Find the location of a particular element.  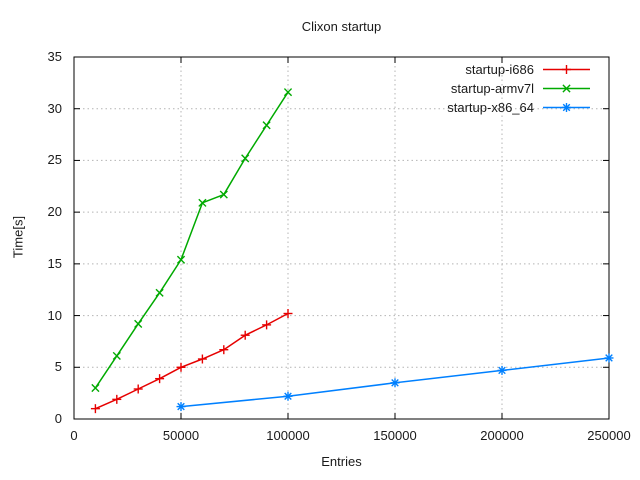

legend-item-startup-x86_64: startup-x86_64 is located at coordinates (518, 107).